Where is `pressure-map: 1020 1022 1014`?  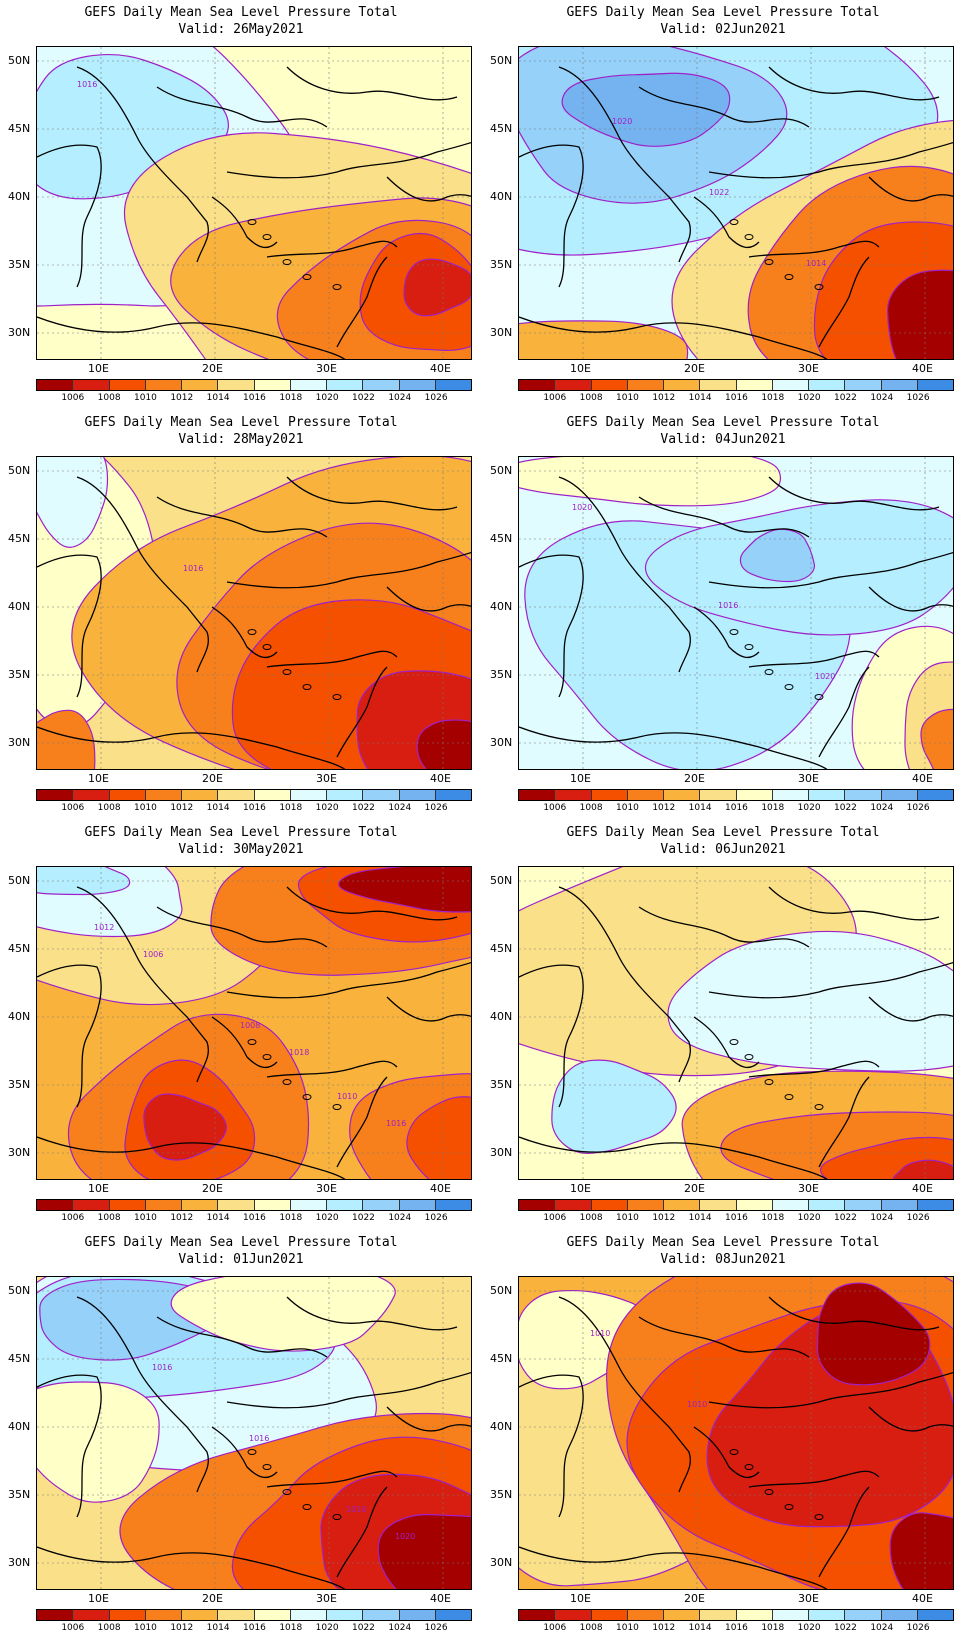
pressure-map: 1020 1022 1014 is located at coordinates (736, 203).